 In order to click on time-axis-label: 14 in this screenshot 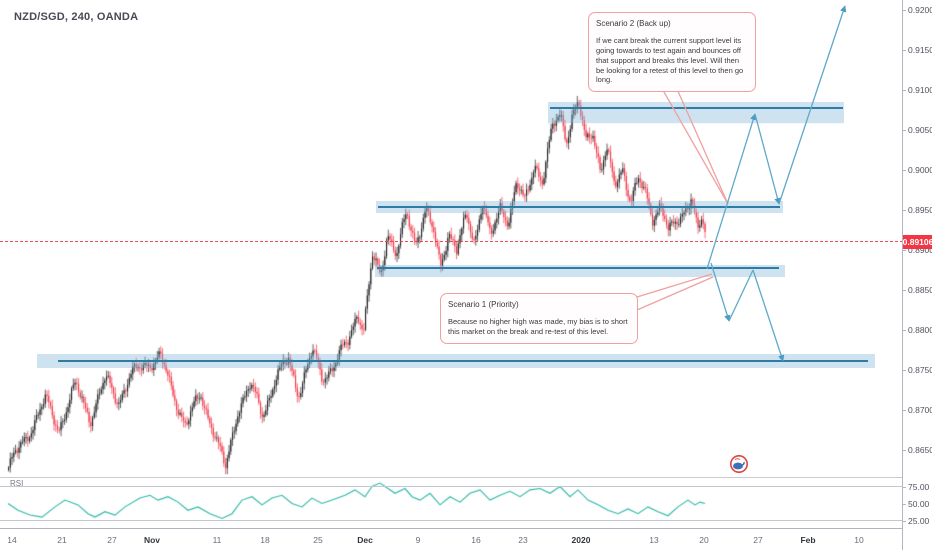, I will do `click(12, 540)`.